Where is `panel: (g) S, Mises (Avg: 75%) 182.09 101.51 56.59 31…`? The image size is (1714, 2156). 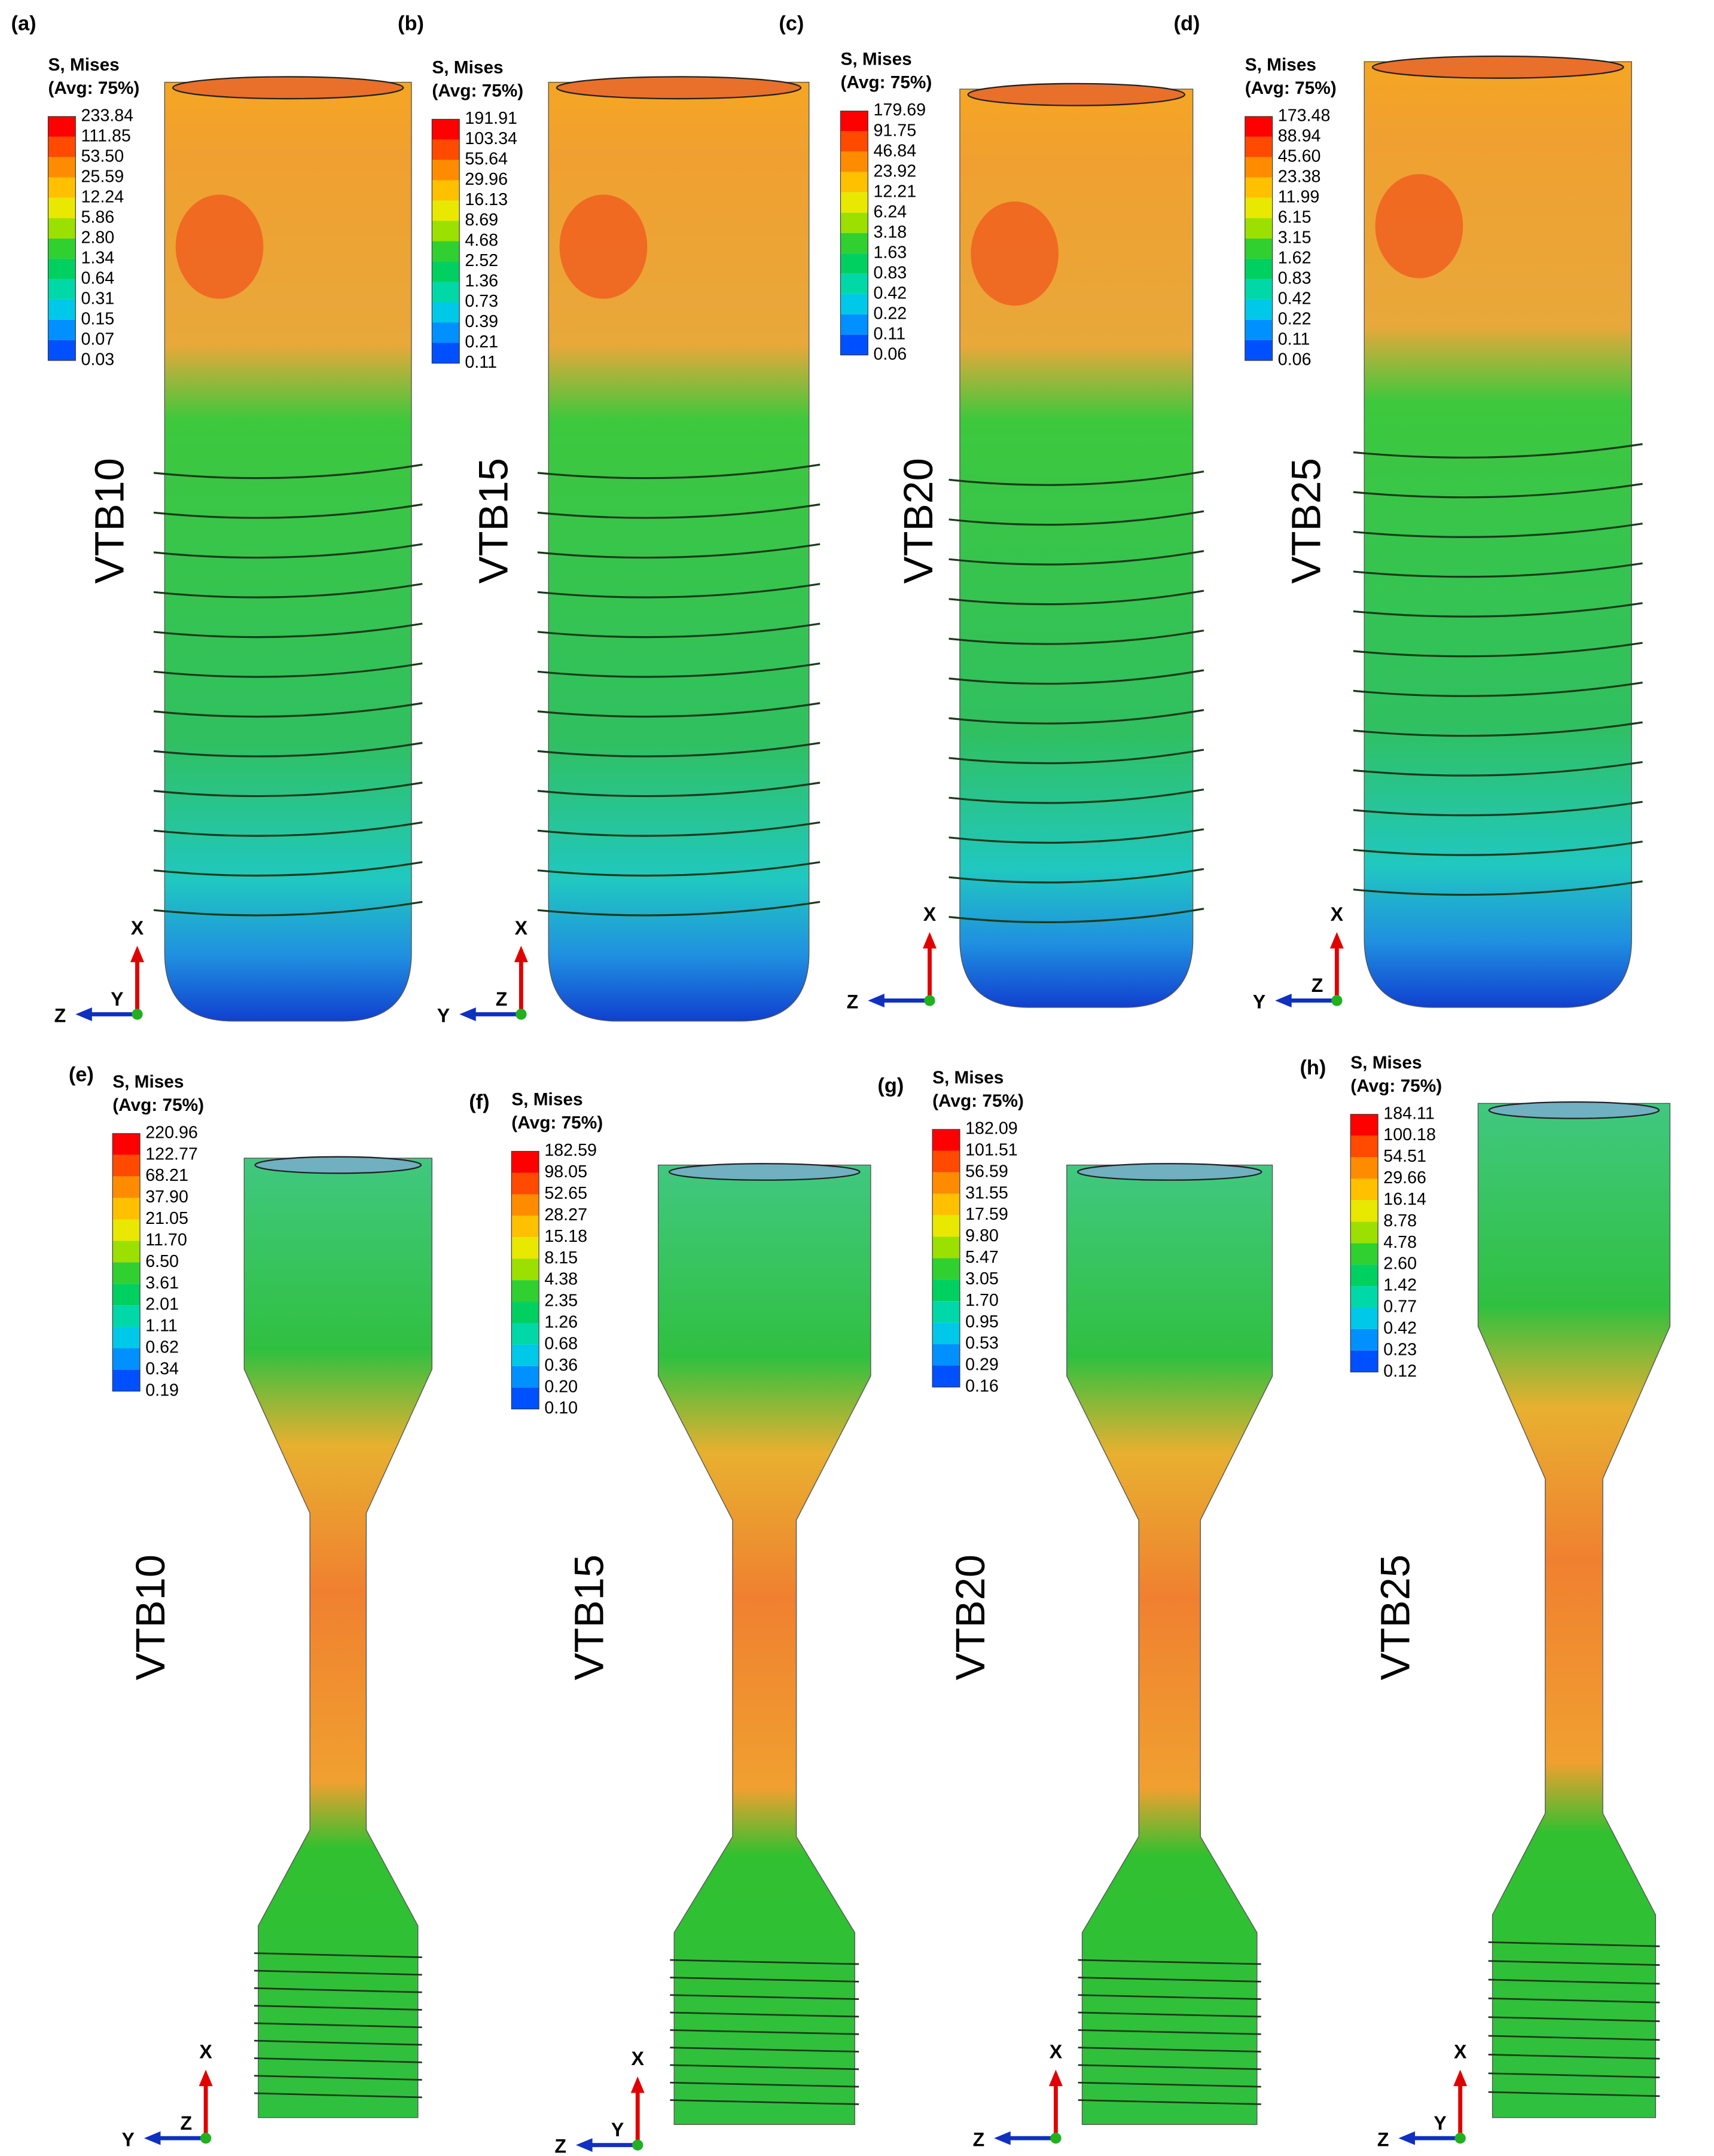 panel: (g) S, Mises (Avg: 75%) 182.09 101.51 56.59 31… is located at coordinates (1075, 1609).